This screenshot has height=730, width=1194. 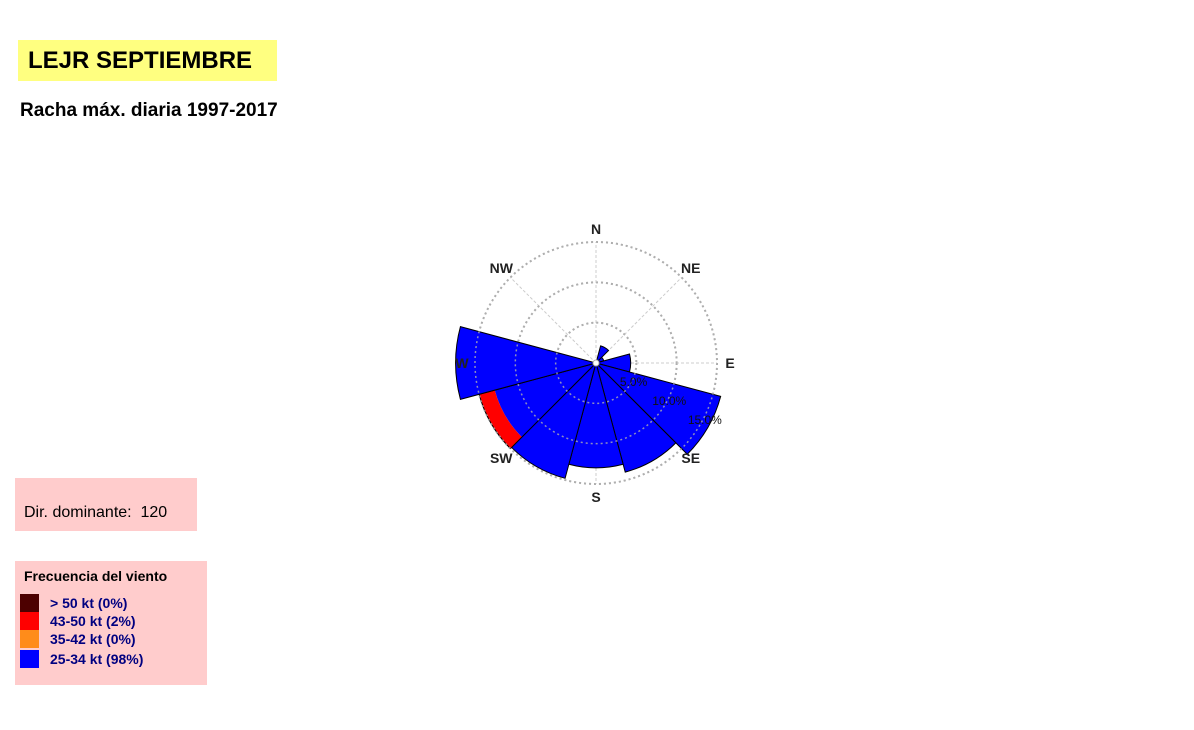 I want to click on legend-item: 43-50 kt (2%), so click(x=78, y=621).